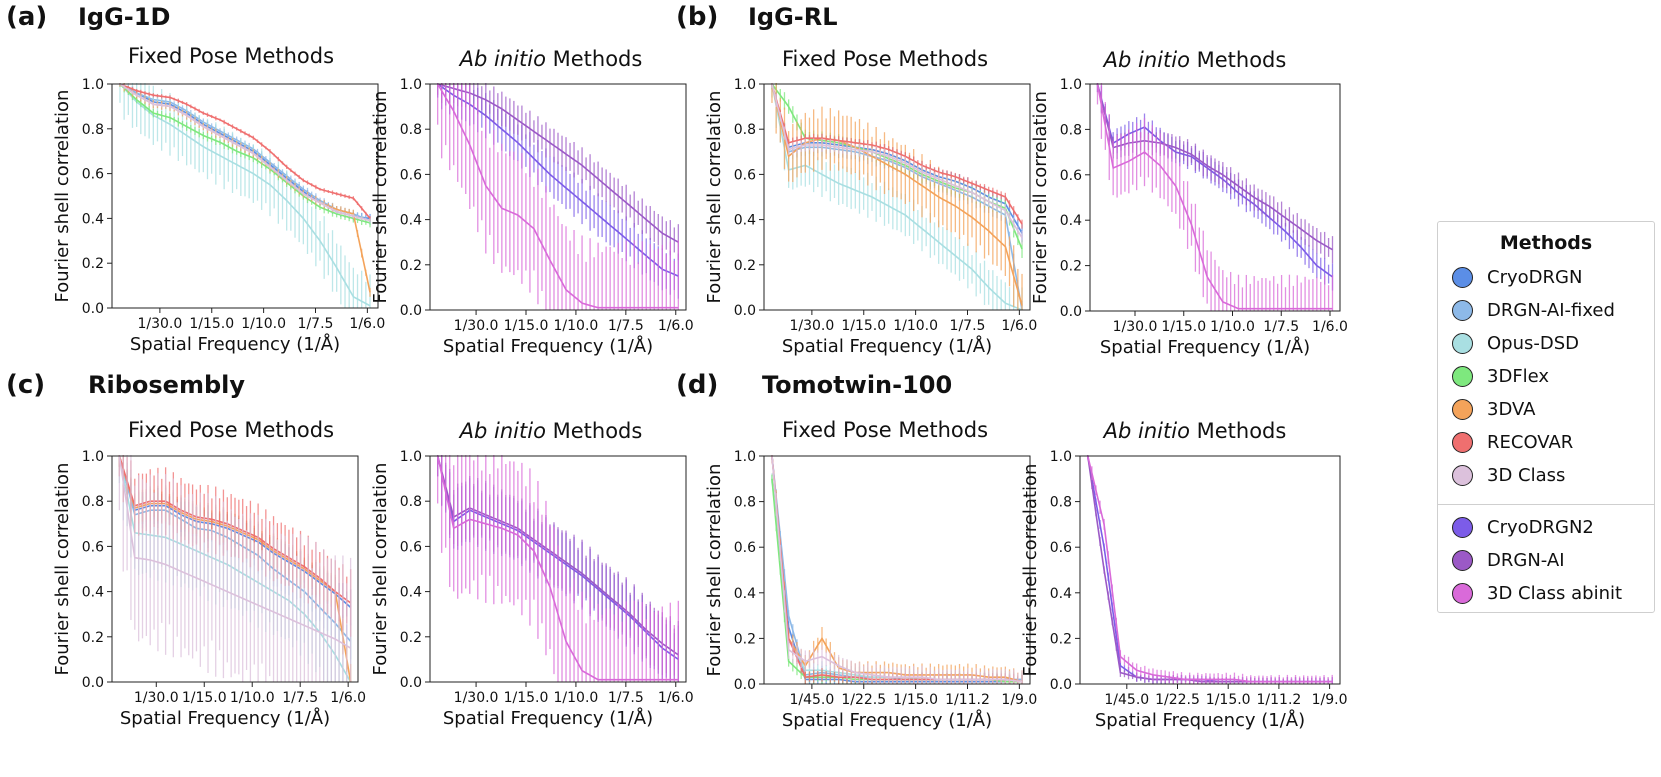  What do you see at coordinates (1555, 593) in the screenshot?
I see `legend-label: 3D Class abinit` at bounding box center [1555, 593].